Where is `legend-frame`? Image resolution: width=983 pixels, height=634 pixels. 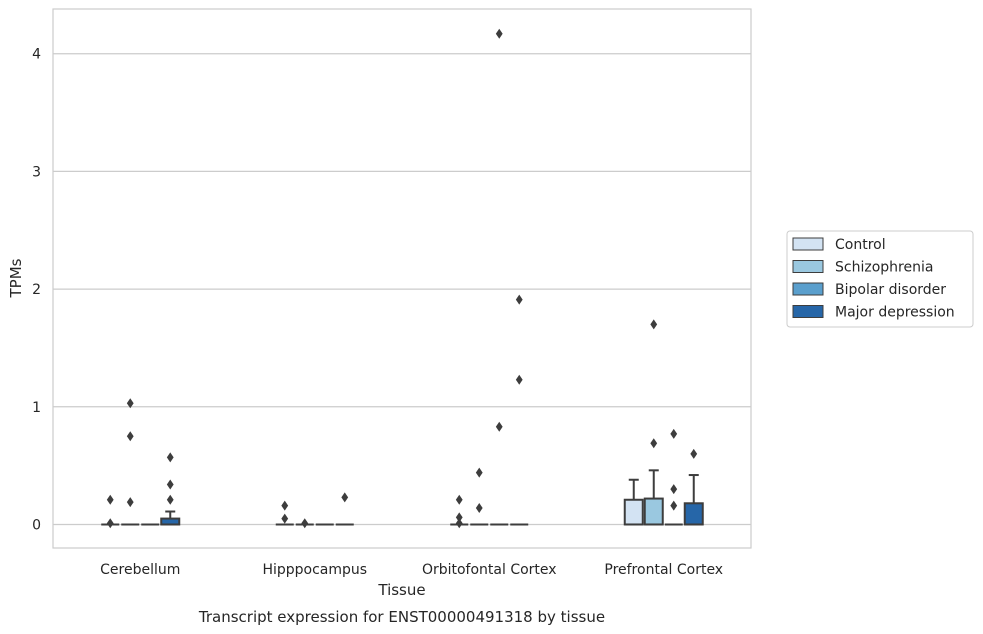 legend-frame is located at coordinates (880, 279).